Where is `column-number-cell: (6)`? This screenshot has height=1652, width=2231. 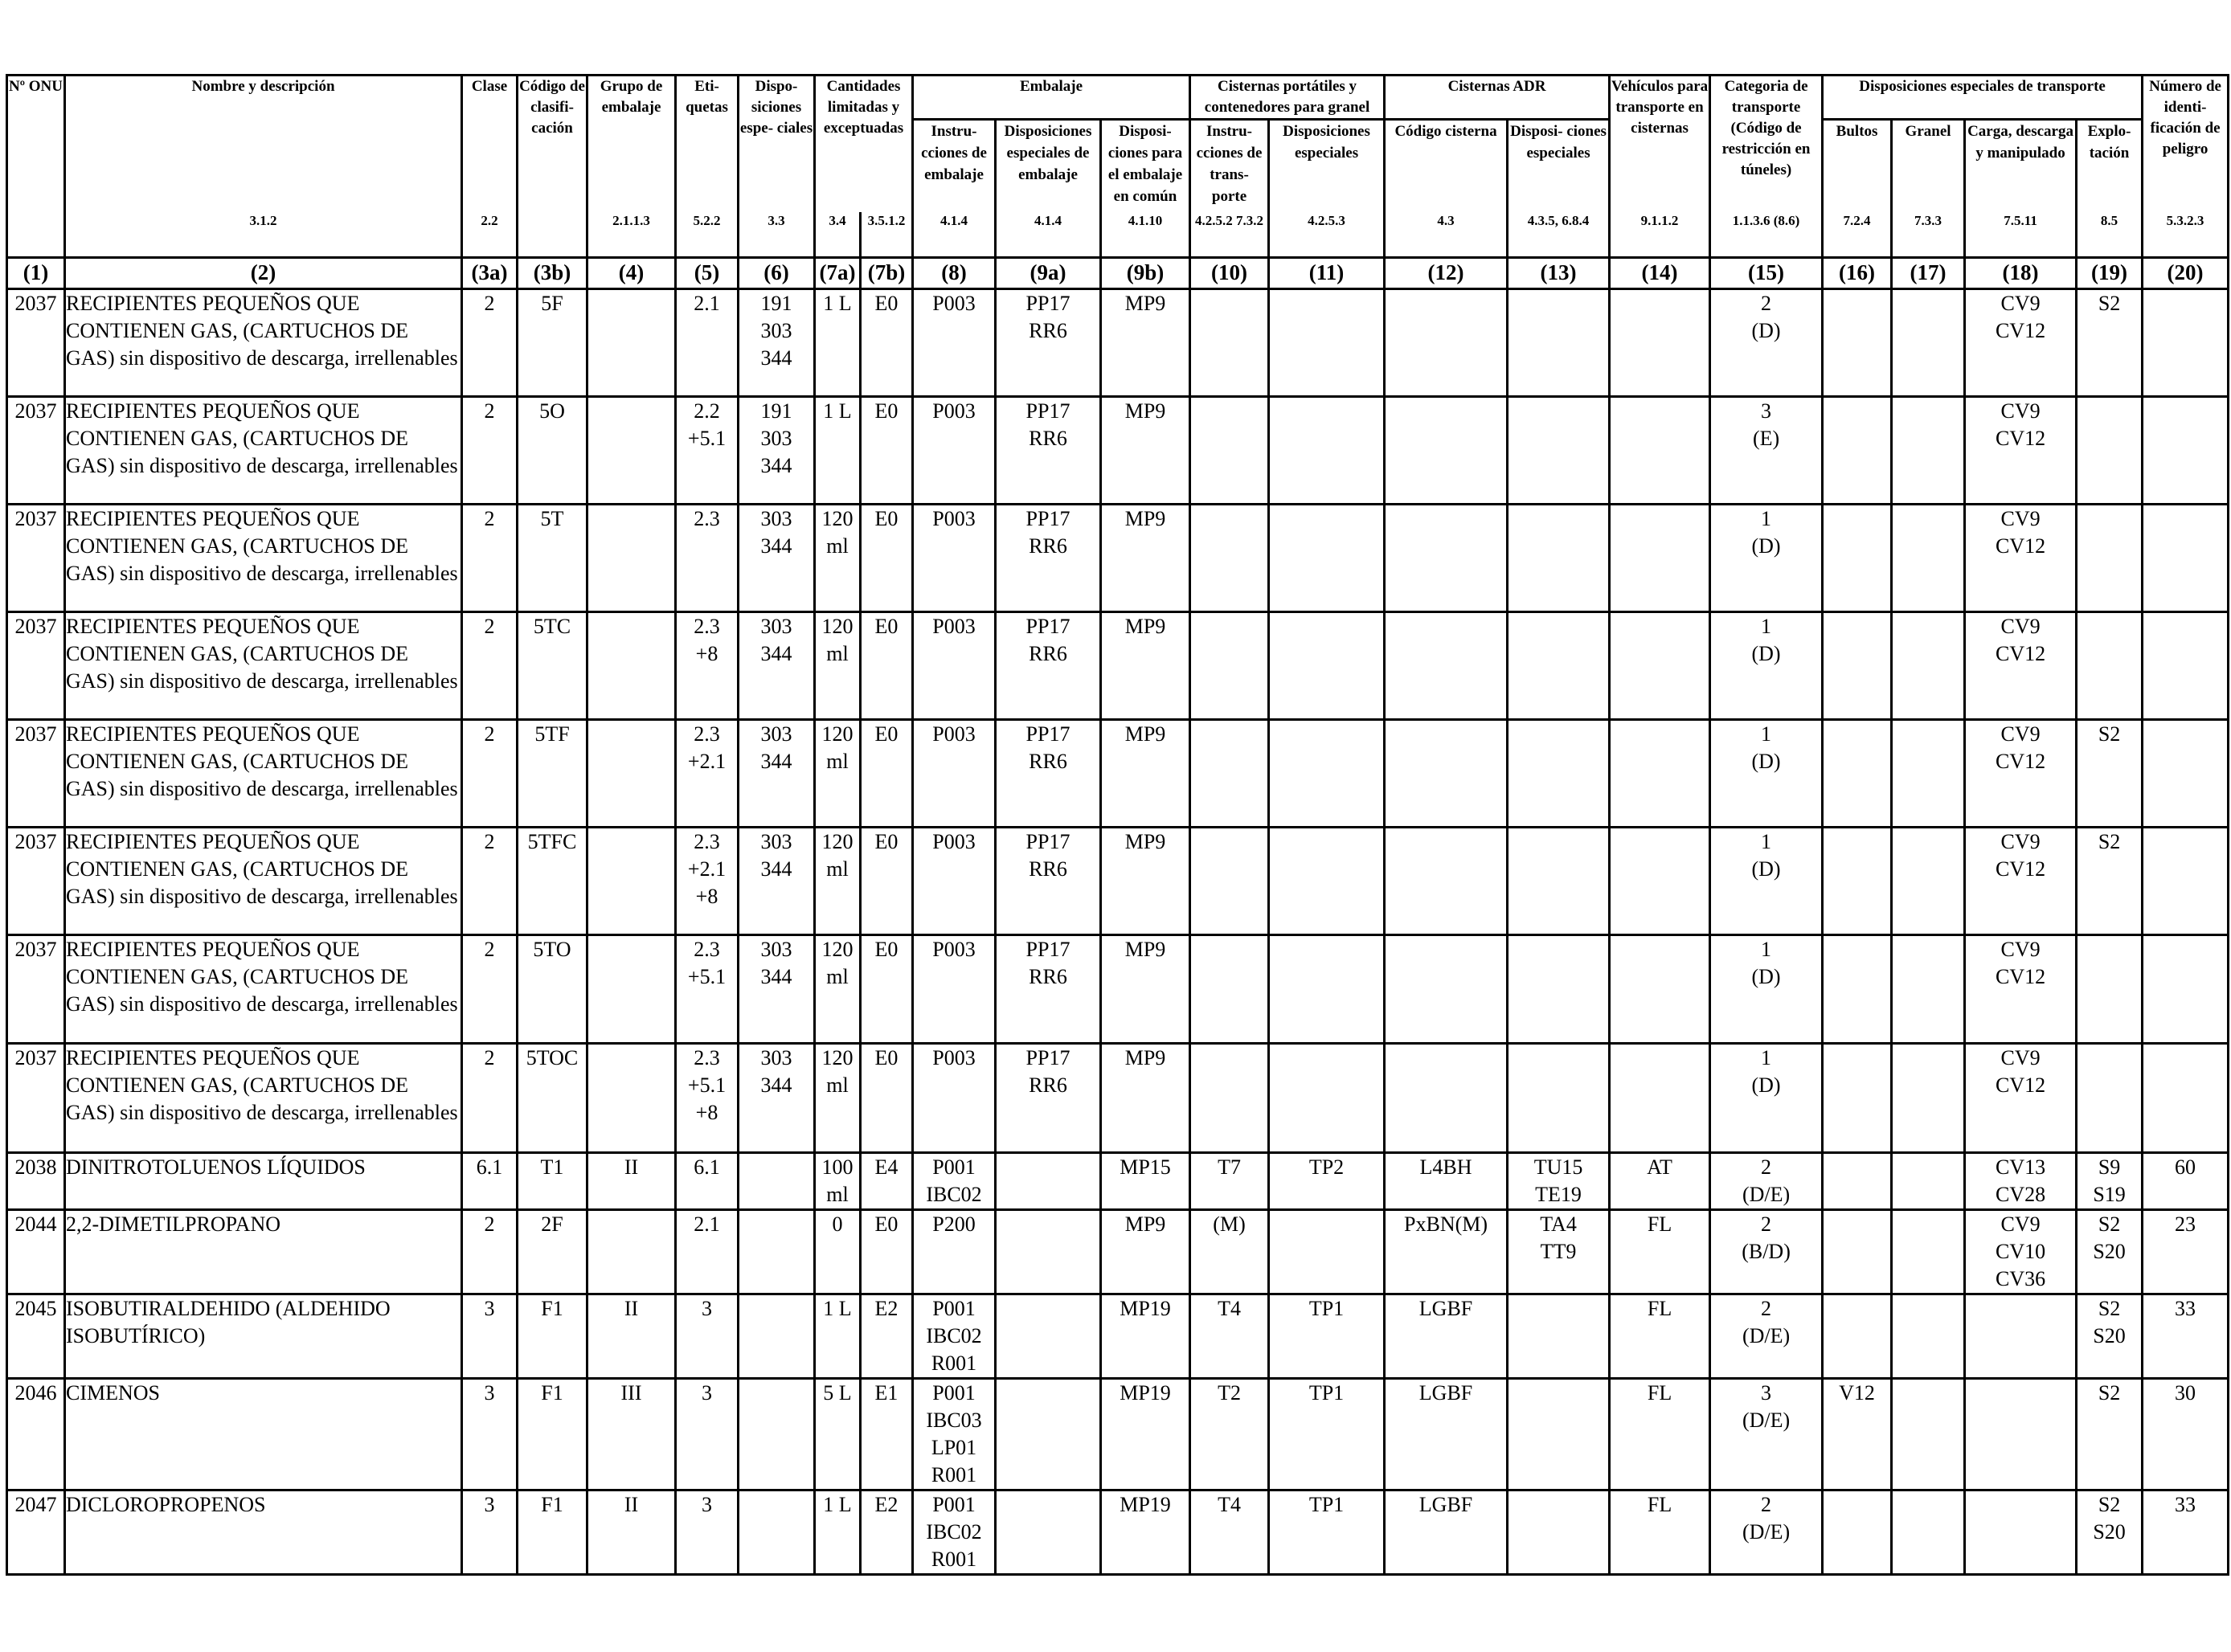 column-number-cell: (6) is located at coordinates (776, 273).